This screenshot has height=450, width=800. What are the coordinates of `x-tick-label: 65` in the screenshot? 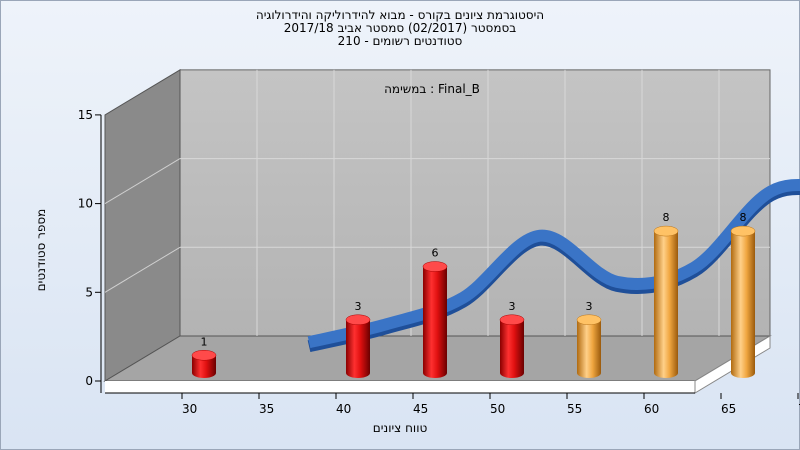 It's located at (728, 409).